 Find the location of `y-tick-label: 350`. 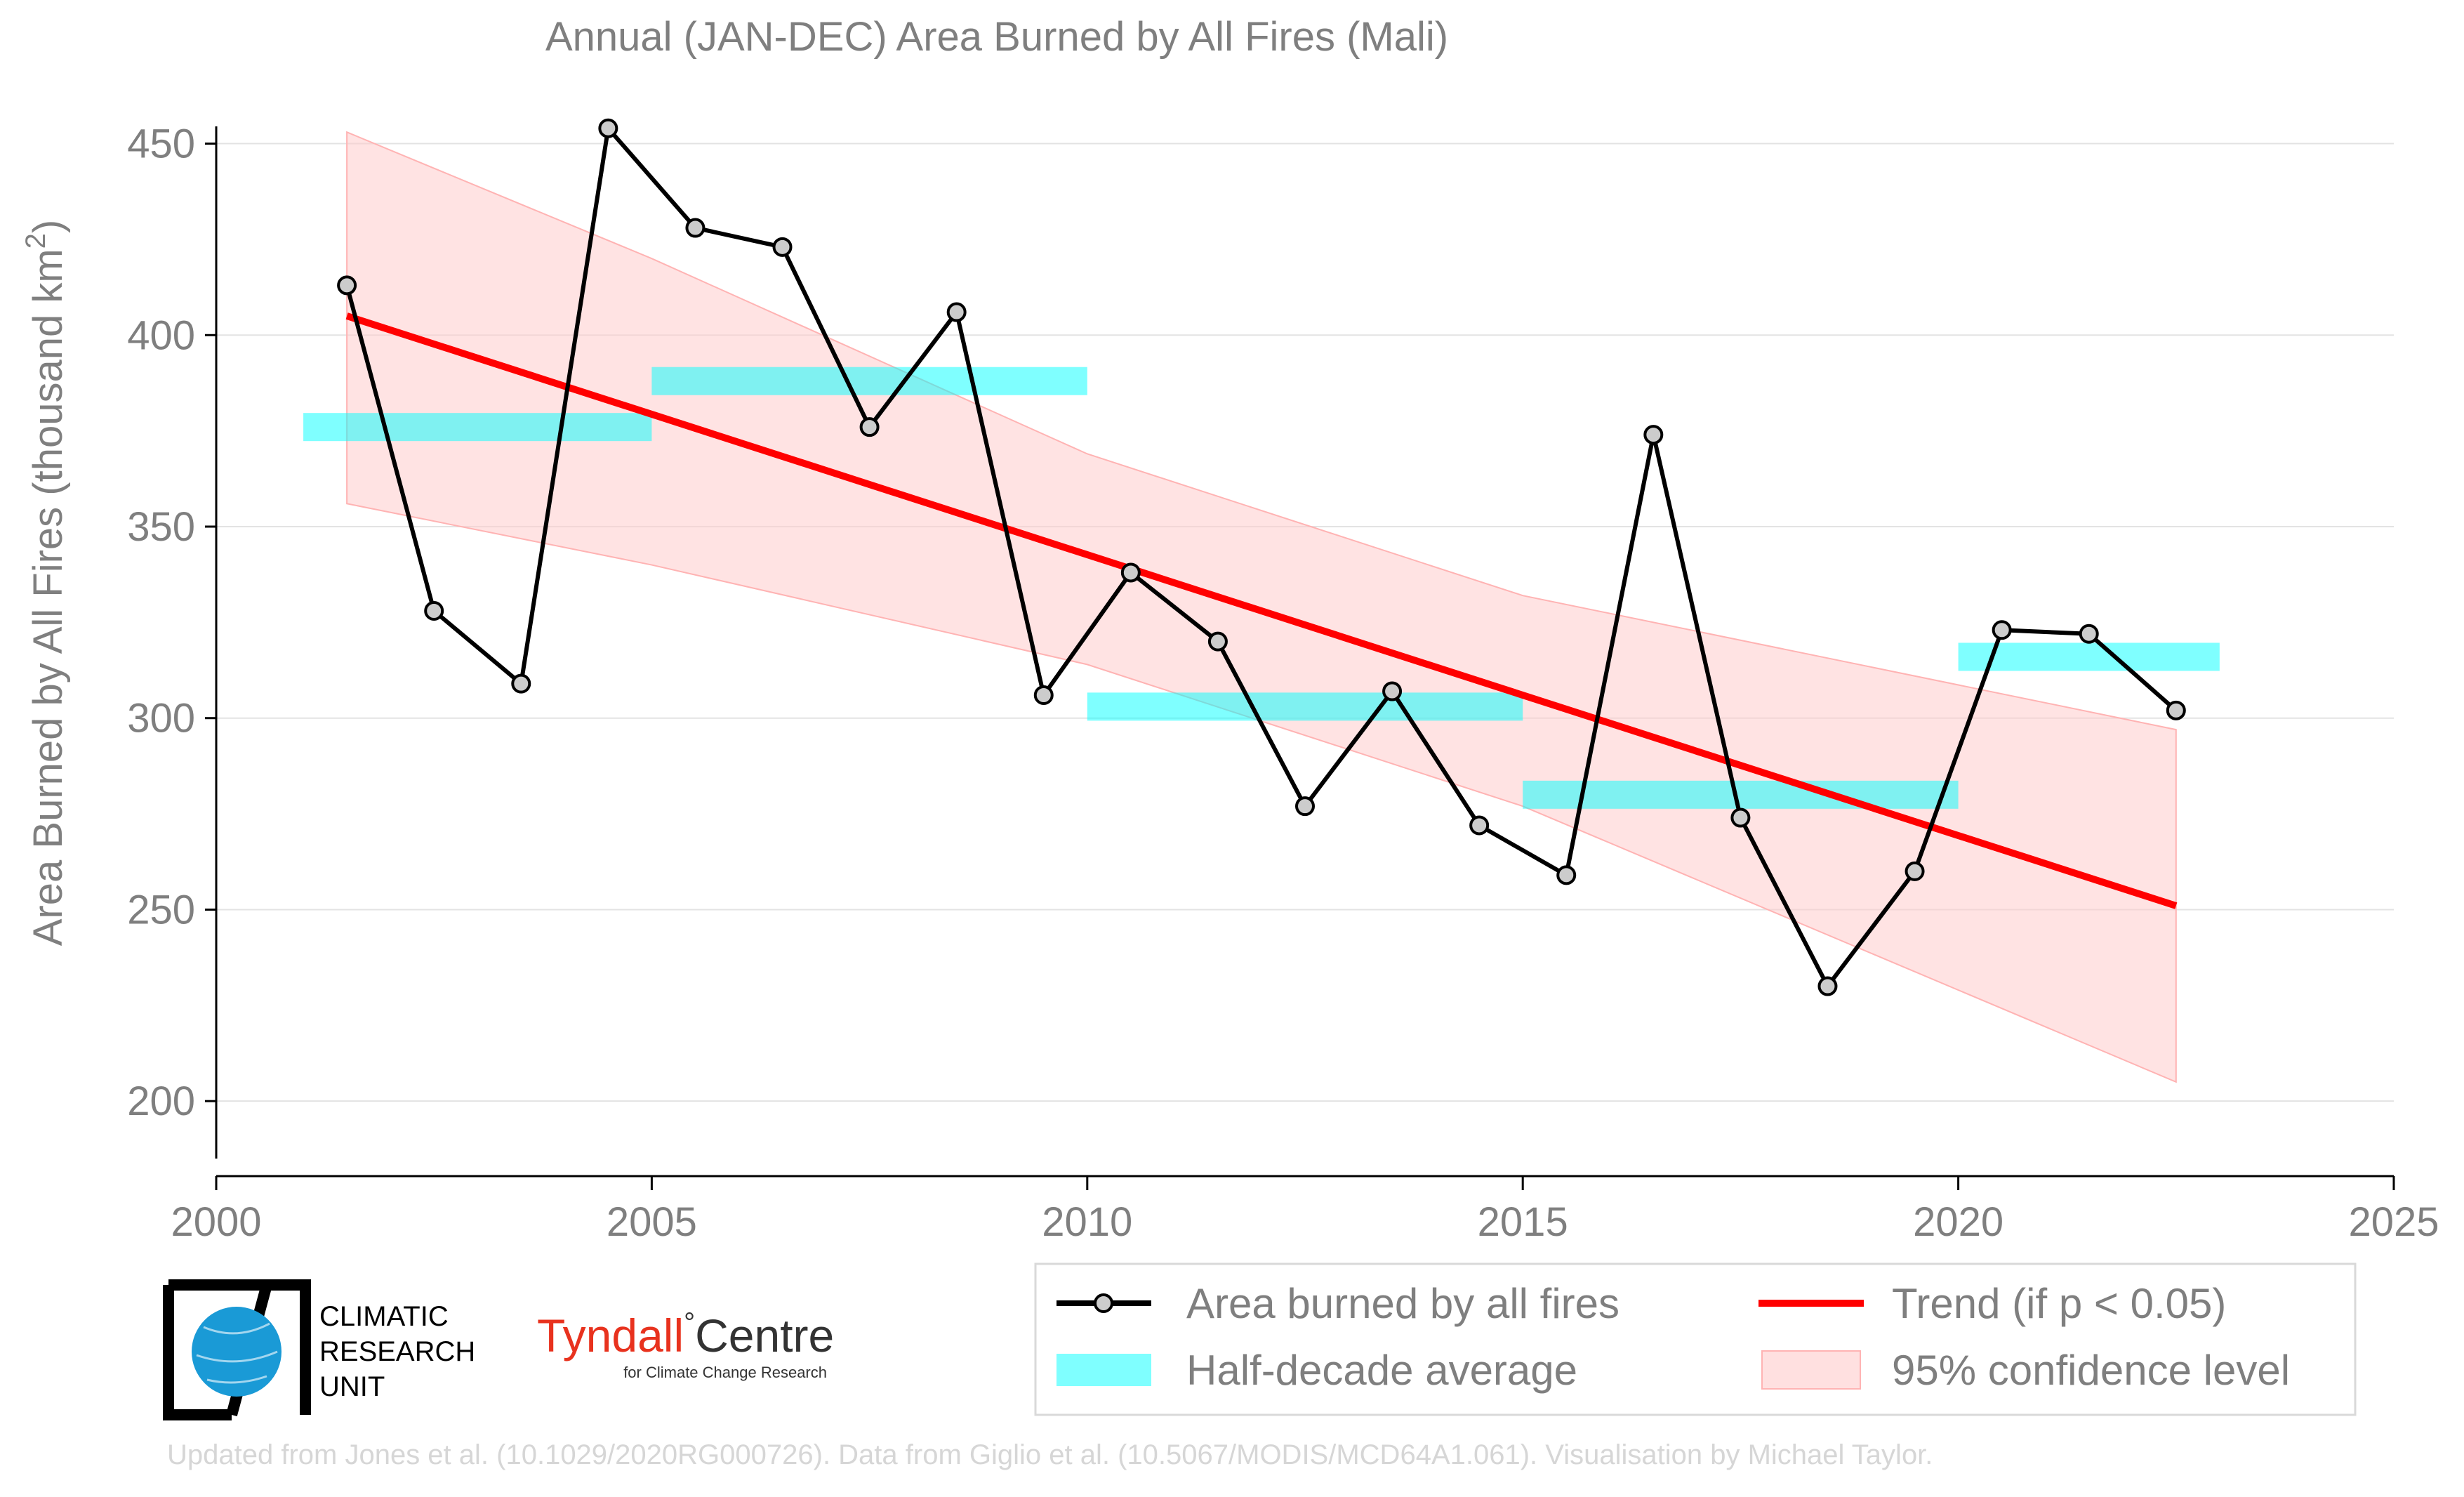

y-tick-label: 350 is located at coordinates (161, 527).